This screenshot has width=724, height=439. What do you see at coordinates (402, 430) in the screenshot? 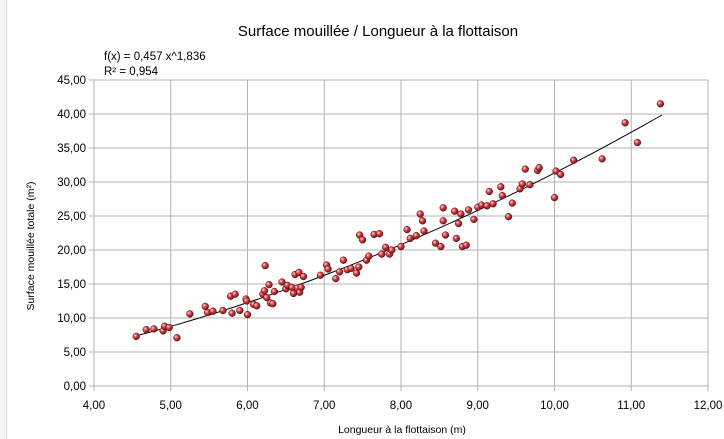
I see `x-axis-title: Longueur à la flottaison (m)` at bounding box center [402, 430].